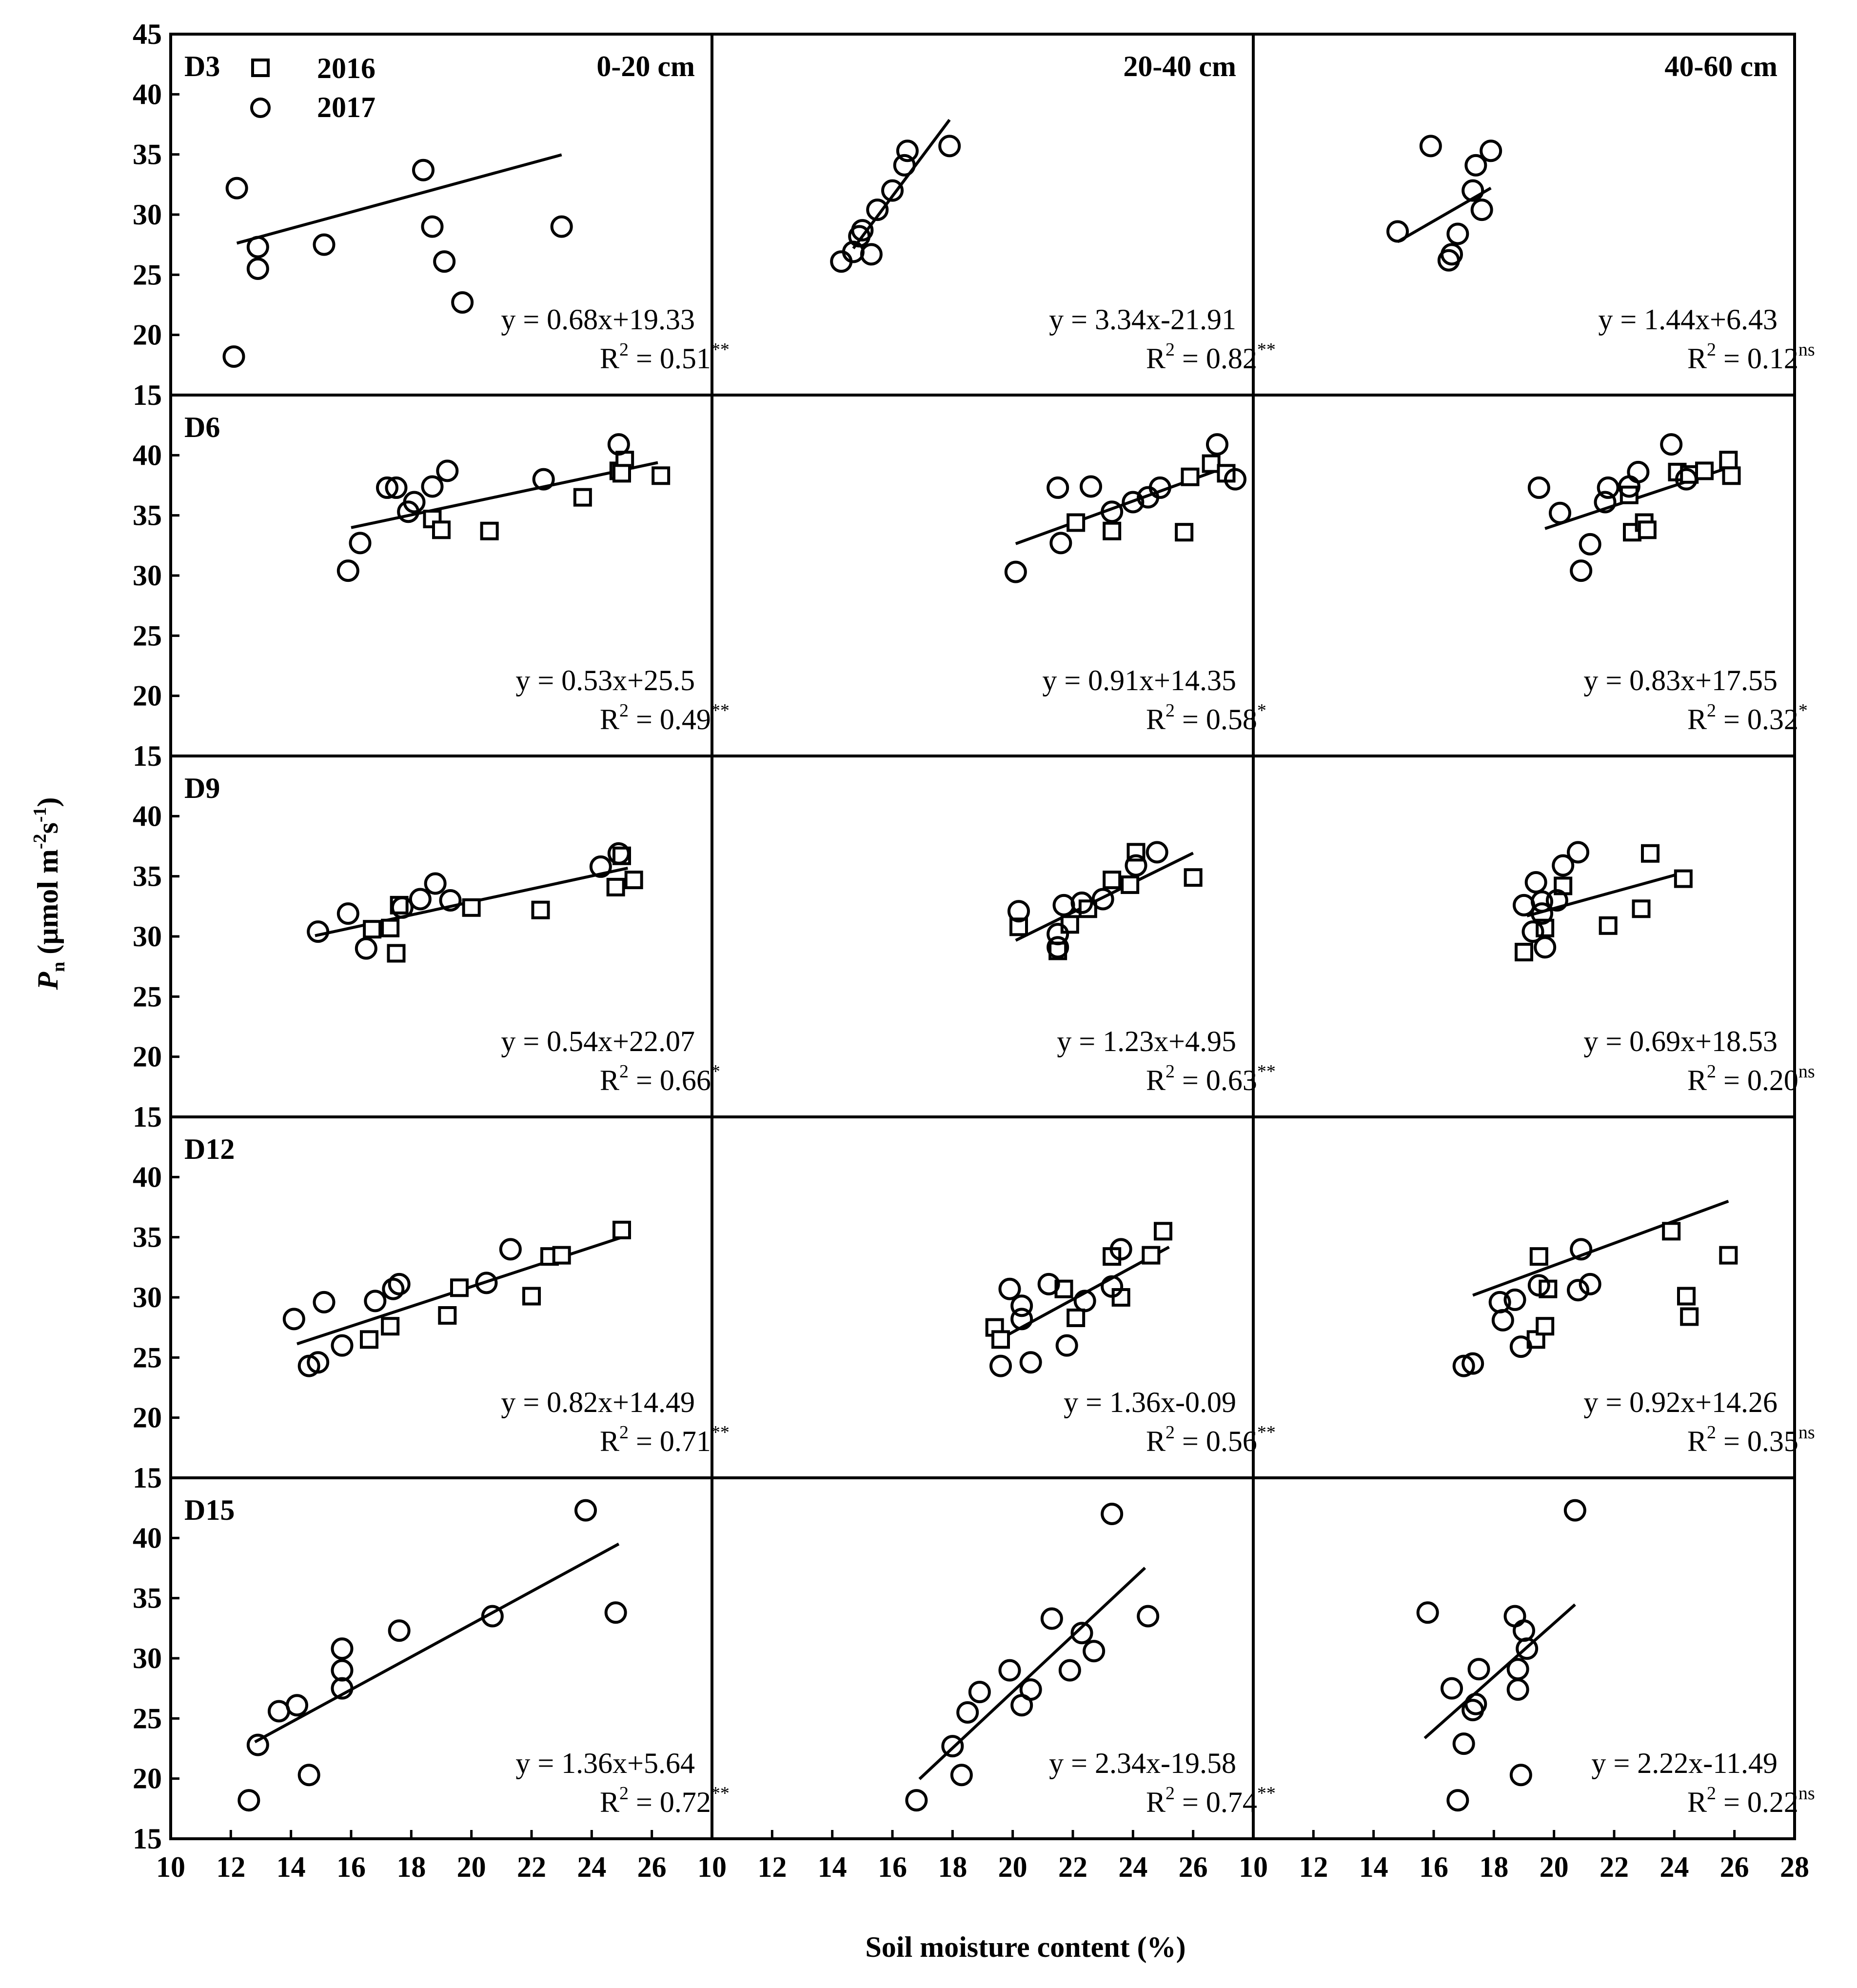  Describe the element at coordinates (147, 1478) in the screenshot. I see `y-tick-label: 15` at that location.